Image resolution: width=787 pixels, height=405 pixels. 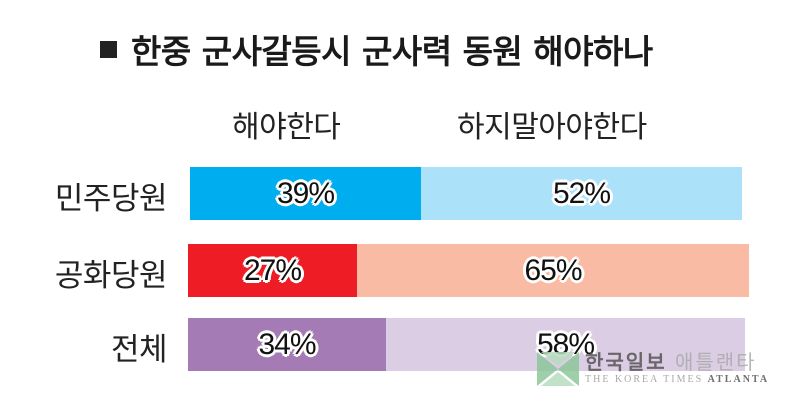 What do you see at coordinates (552, 127) in the screenshot?
I see `legend-no: 하지말아야한다` at bounding box center [552, 127].